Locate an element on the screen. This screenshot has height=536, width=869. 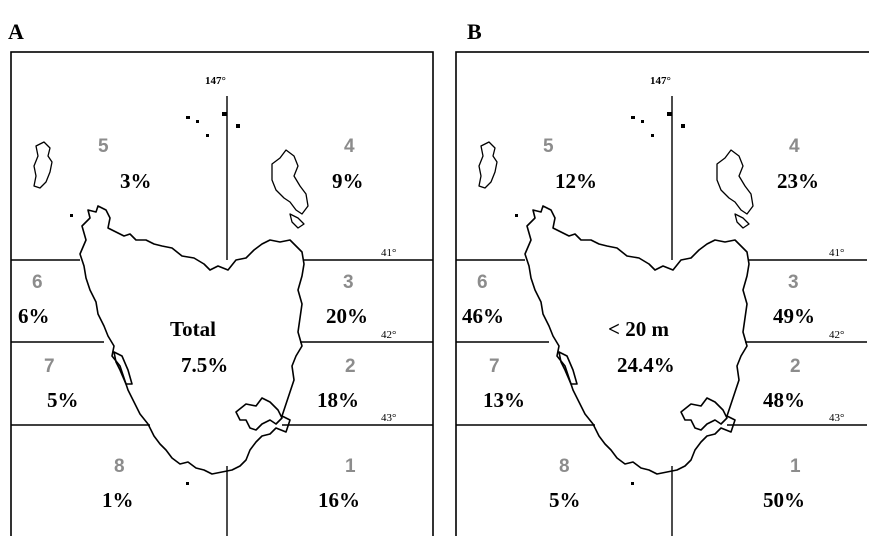
center-title: < 20 m is located at coordinates (638, 329).